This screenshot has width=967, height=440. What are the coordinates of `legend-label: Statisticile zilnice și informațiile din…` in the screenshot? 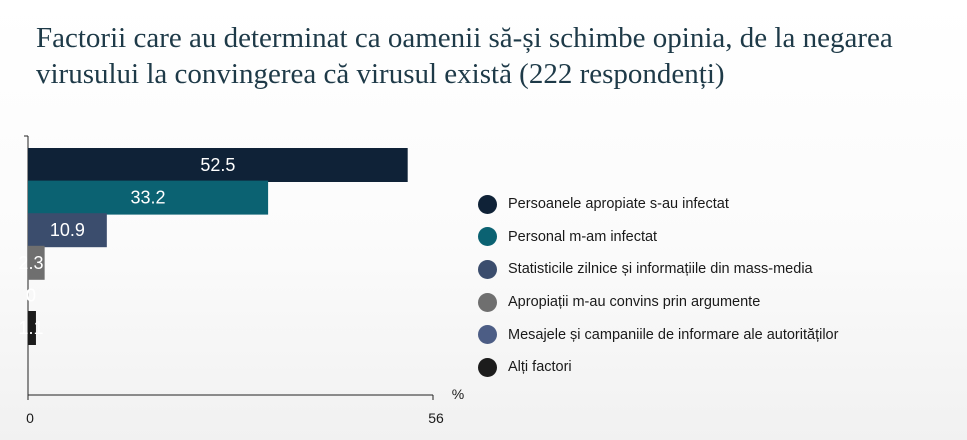 It's located at (660, 269).